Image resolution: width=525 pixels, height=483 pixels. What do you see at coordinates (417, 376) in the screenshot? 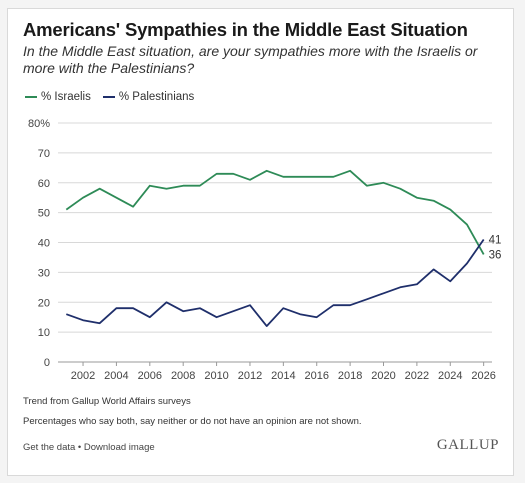
I see `x-tick-label: 2022` at bounding box center [417, 376].